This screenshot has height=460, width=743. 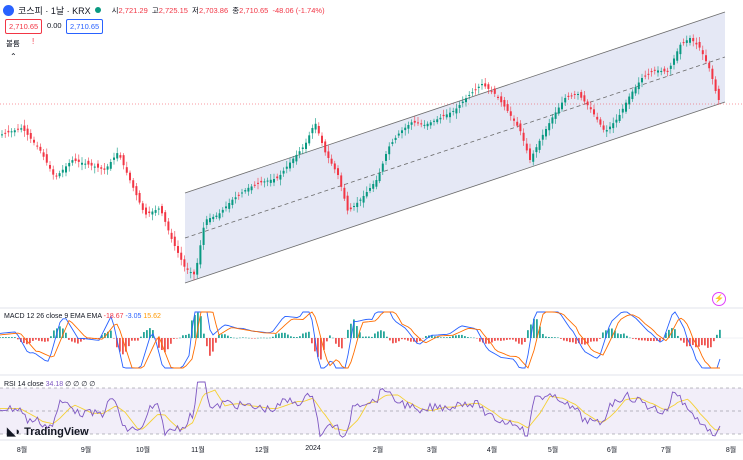 I want to click on flash-icon: ⚡, so click(x=719, y=299).